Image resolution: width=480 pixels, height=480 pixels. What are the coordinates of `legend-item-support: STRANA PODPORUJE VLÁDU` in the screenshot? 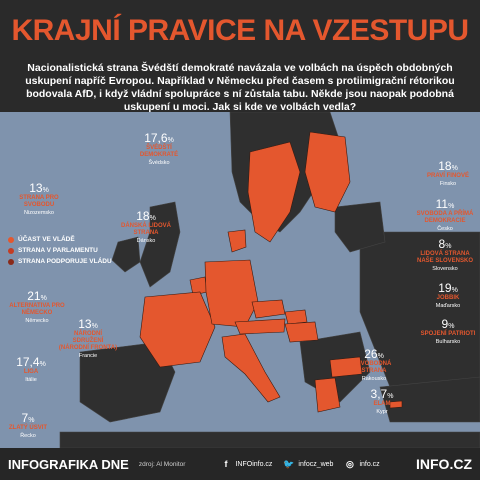 It's located at (60, 261).